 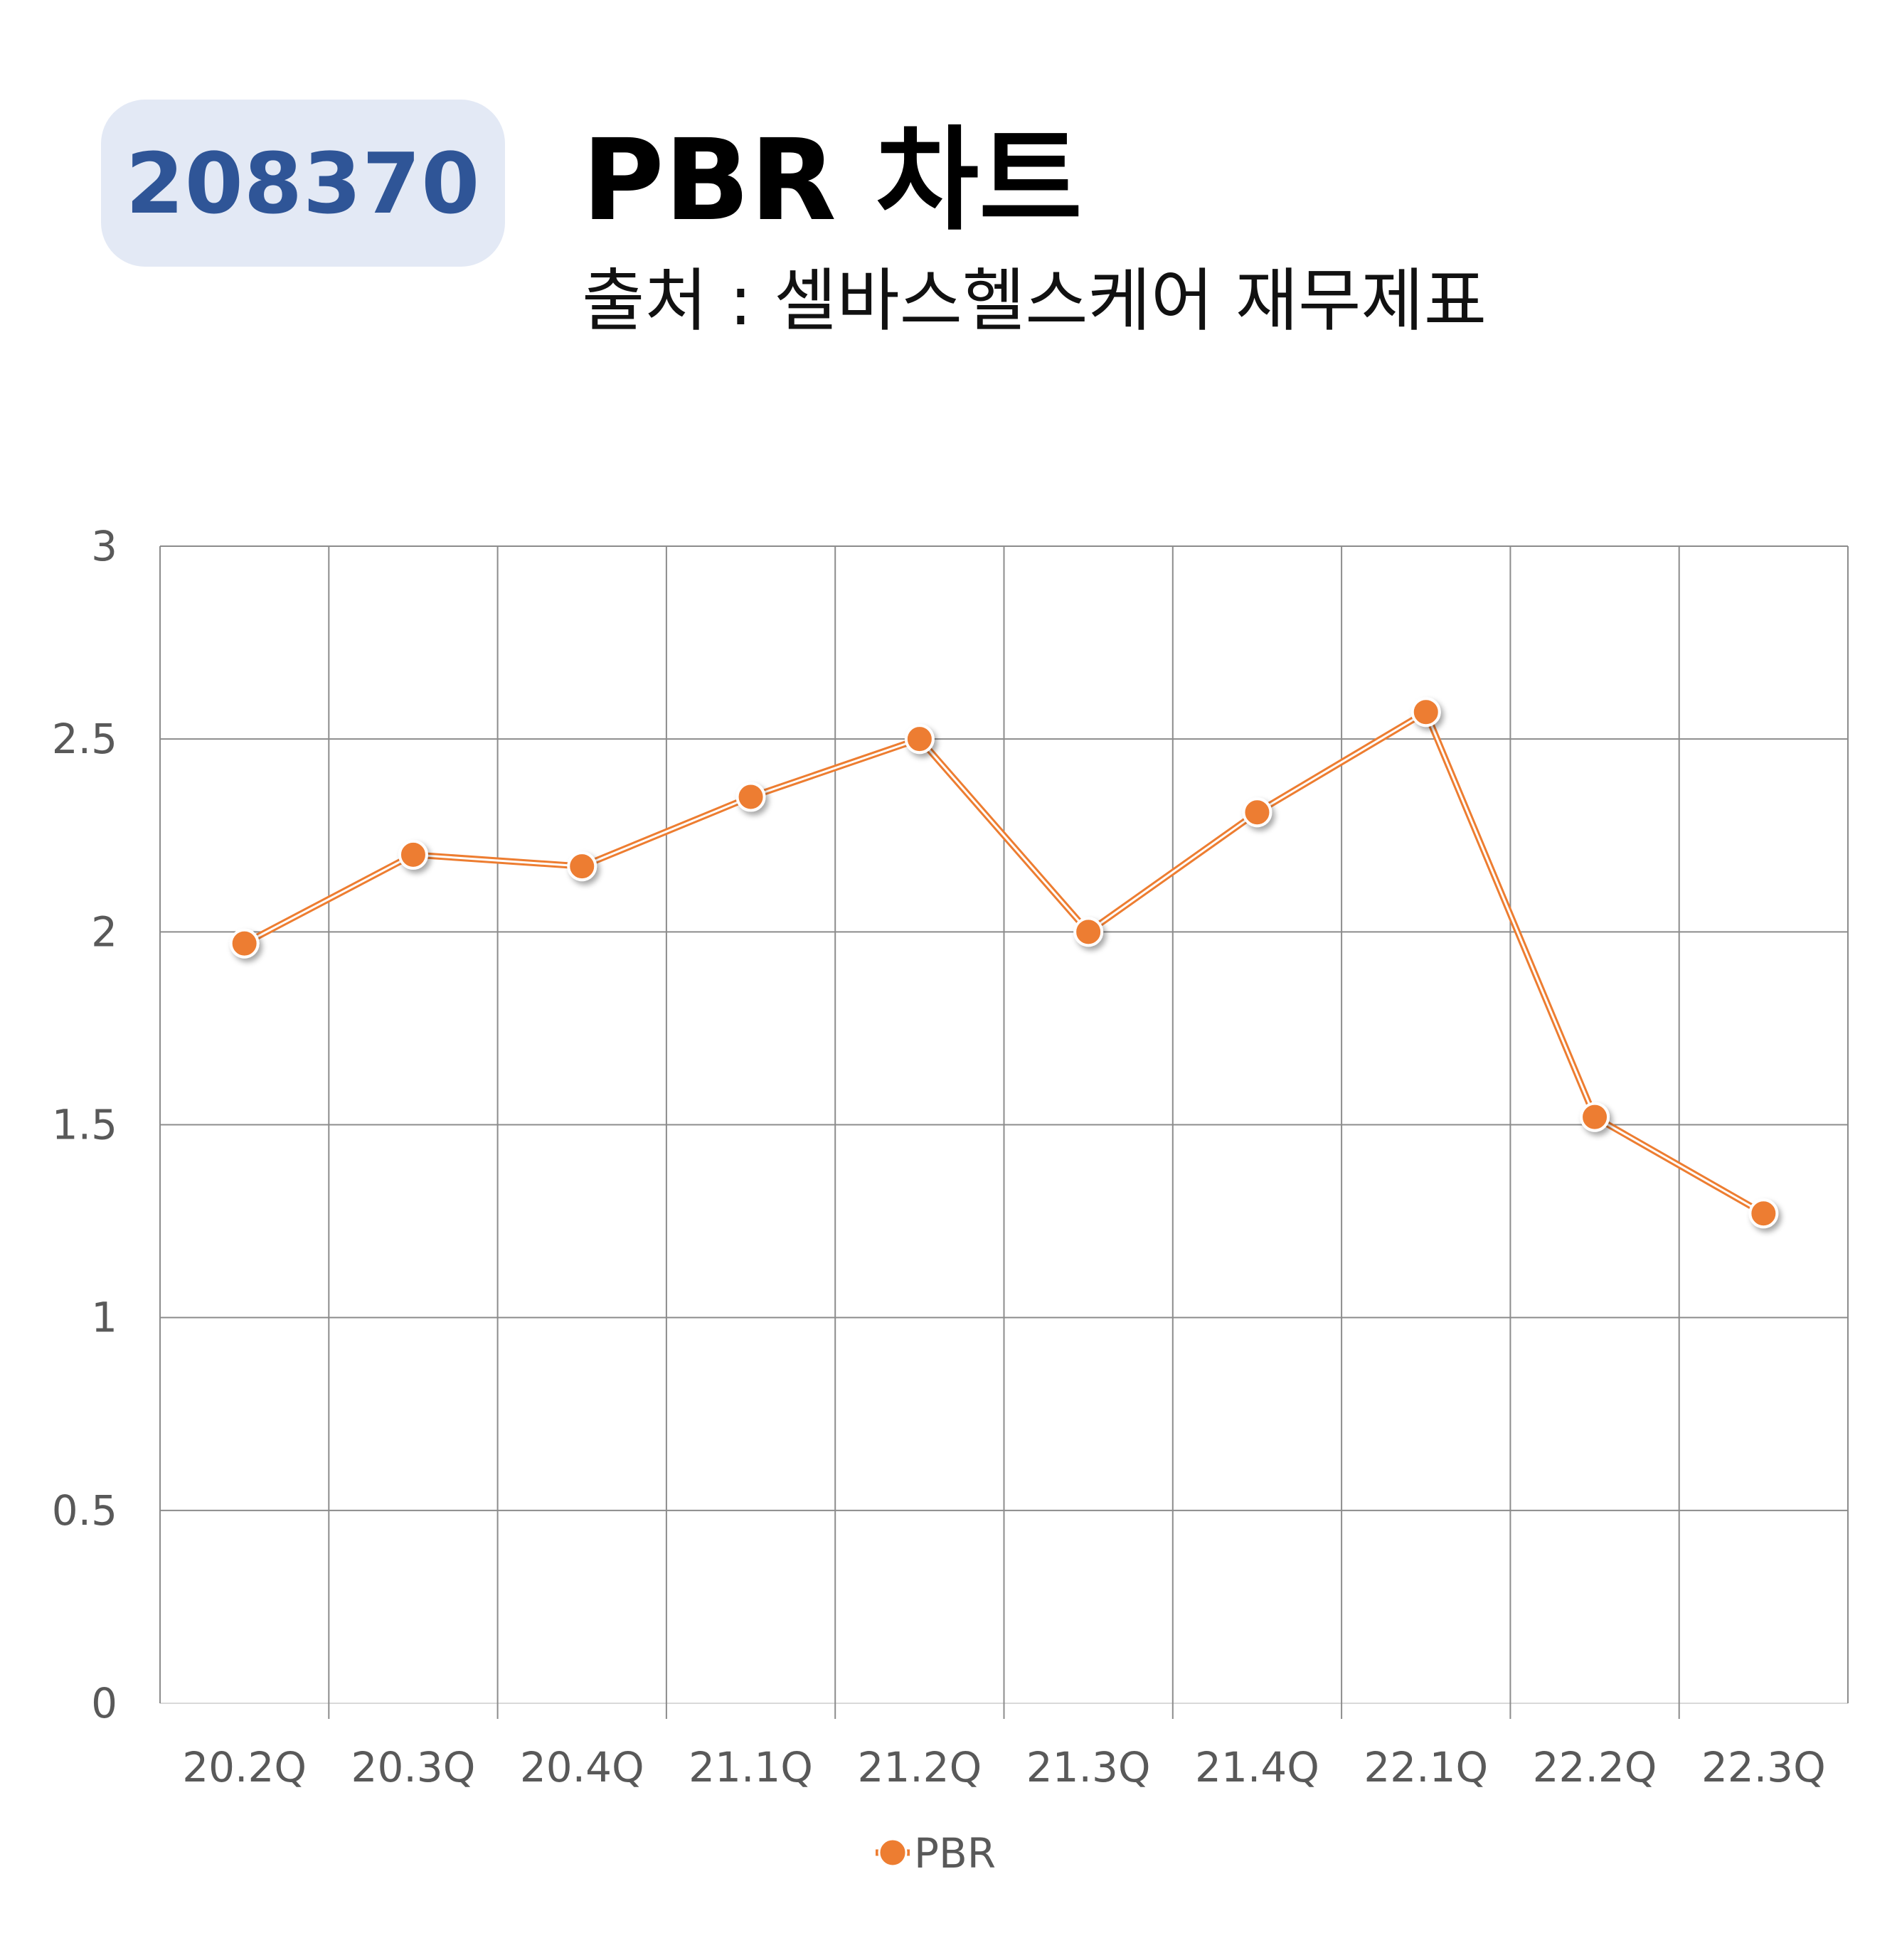 I want to click on legend-layer: PBR, so click(x=936, y=1853).